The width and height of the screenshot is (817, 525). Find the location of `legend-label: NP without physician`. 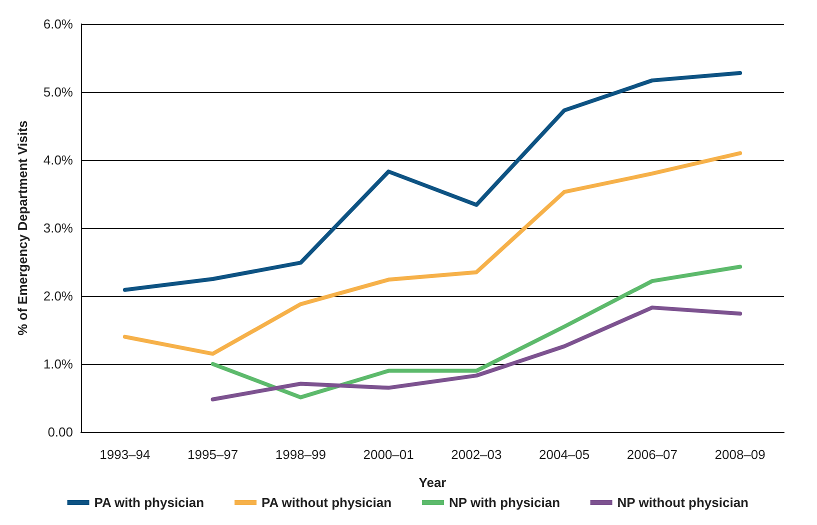

legend-label: NP without physician is located at coordinates (683, 502).